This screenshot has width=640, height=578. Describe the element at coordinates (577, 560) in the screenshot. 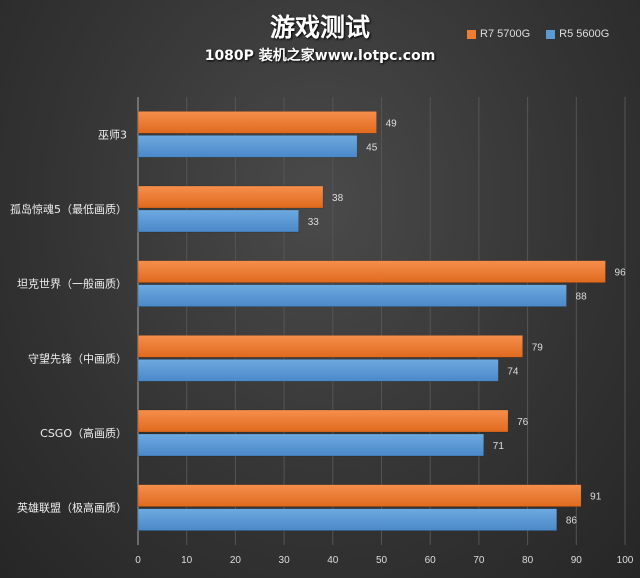

I see `x-tick-label: 90` at that location.